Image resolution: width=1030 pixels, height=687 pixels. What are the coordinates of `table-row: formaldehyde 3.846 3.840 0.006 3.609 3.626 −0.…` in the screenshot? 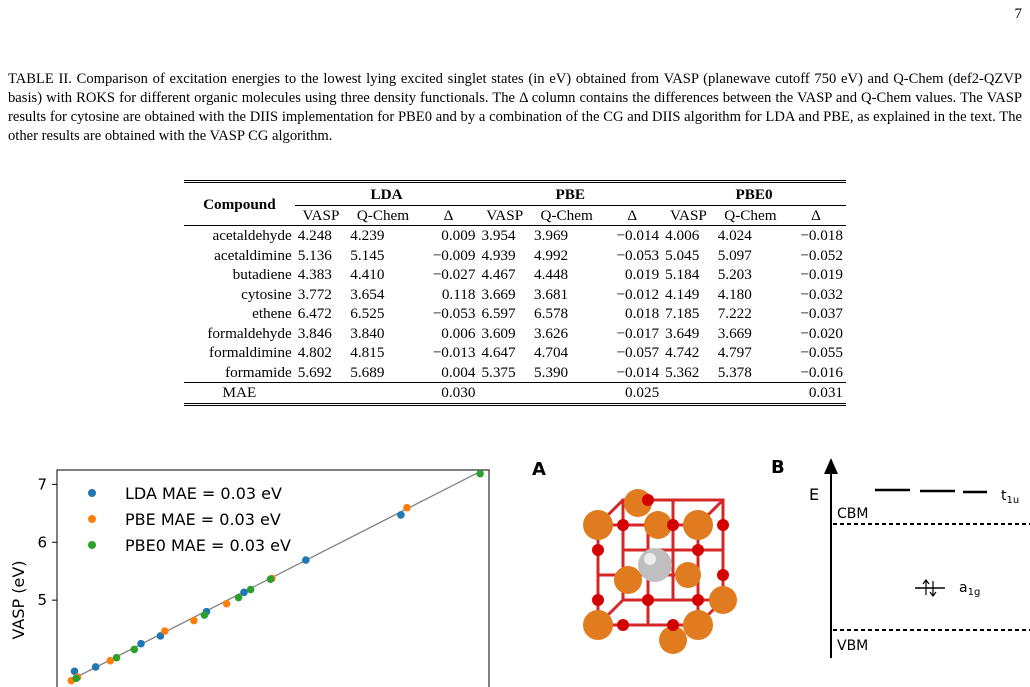 It's located at (515, 334).